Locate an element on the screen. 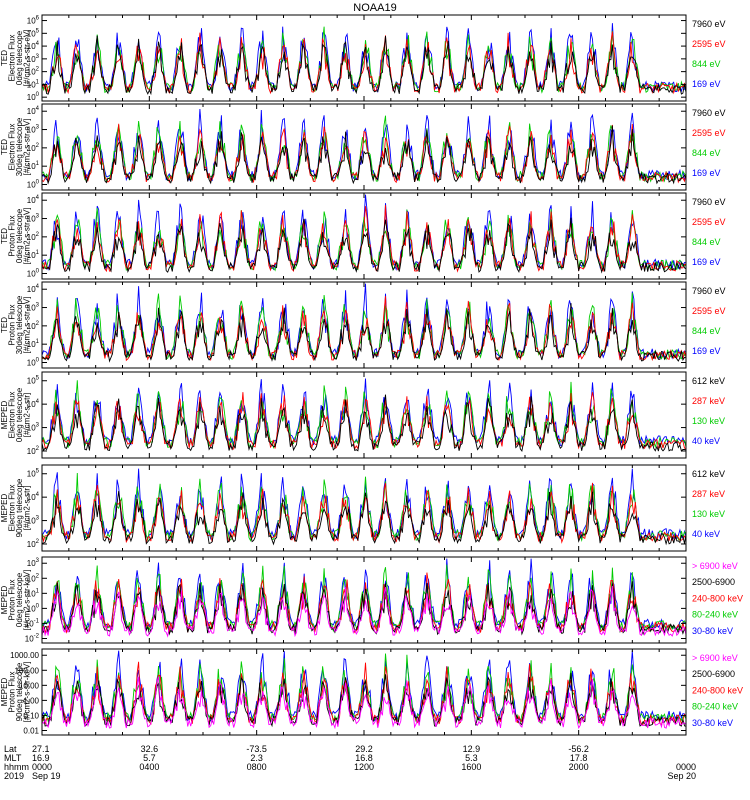  footer-hhmm-value: 0400 is located at coordinates (149, 767).